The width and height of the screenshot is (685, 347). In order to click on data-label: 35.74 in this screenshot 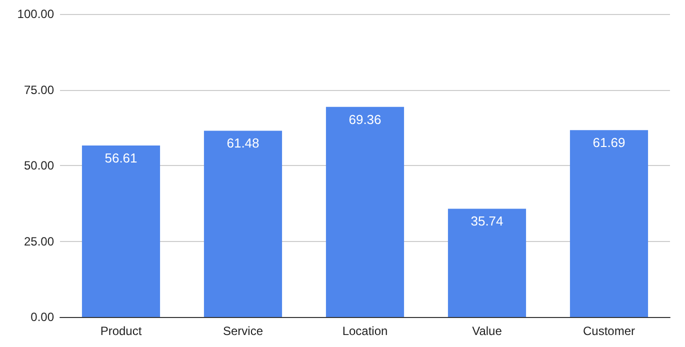, I will do `click(487, 221)`.